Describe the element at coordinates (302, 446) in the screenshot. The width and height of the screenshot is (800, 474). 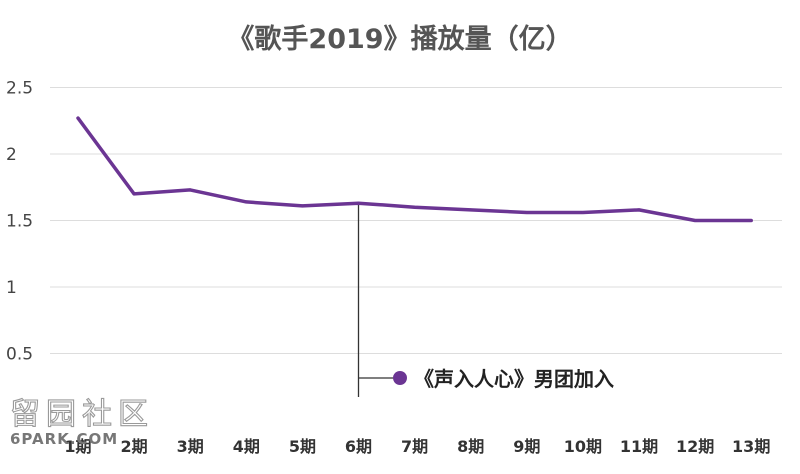
I see `x-tick-label: 5期` at that location.